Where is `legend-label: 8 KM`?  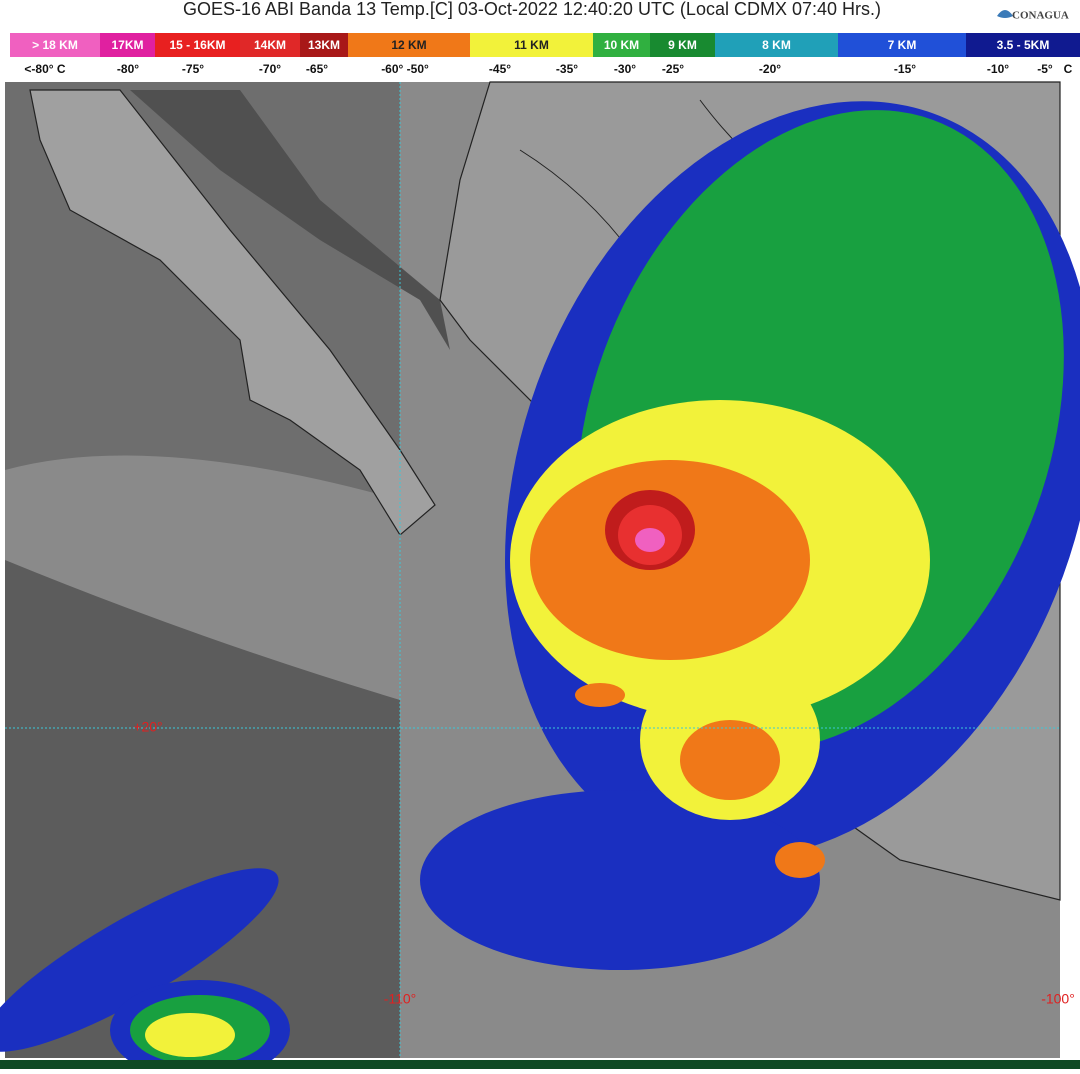 legend-label: 8 KM is located at coordinates (776, 45).